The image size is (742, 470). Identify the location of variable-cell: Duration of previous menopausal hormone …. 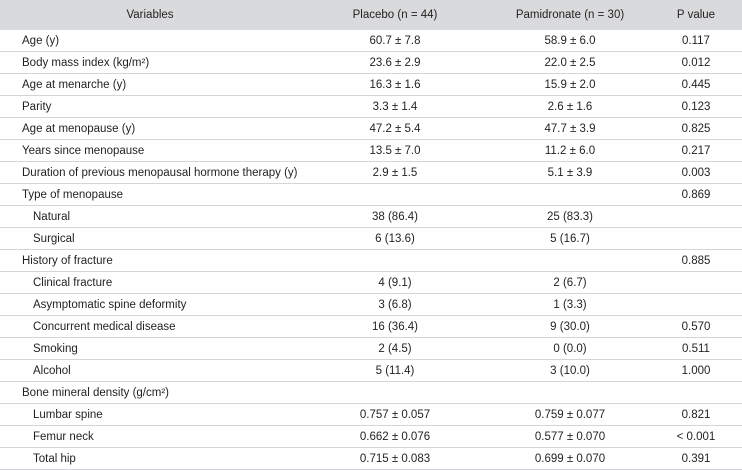
(150, 172).